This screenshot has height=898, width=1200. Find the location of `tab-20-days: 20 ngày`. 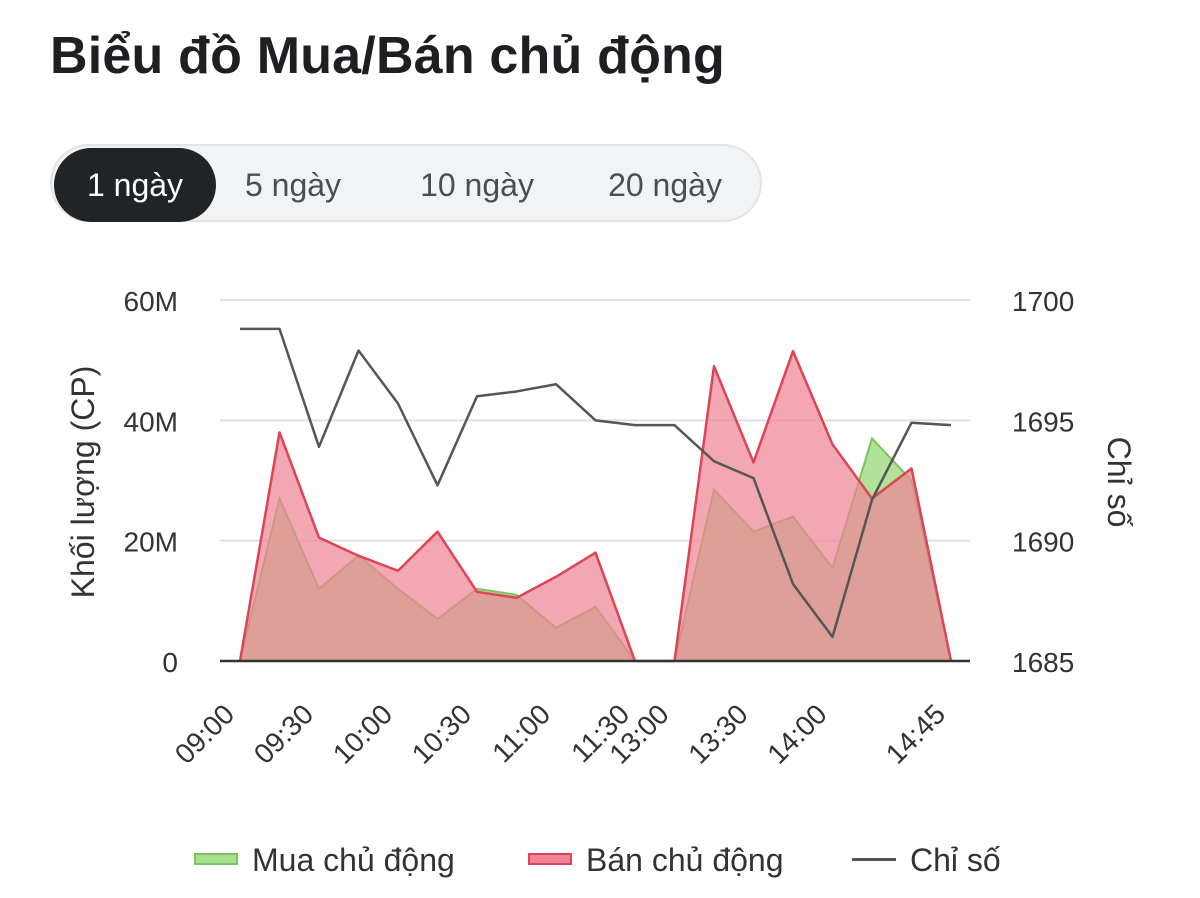

tab-20-days: 20 ngày is located at coordinates (665, 185).